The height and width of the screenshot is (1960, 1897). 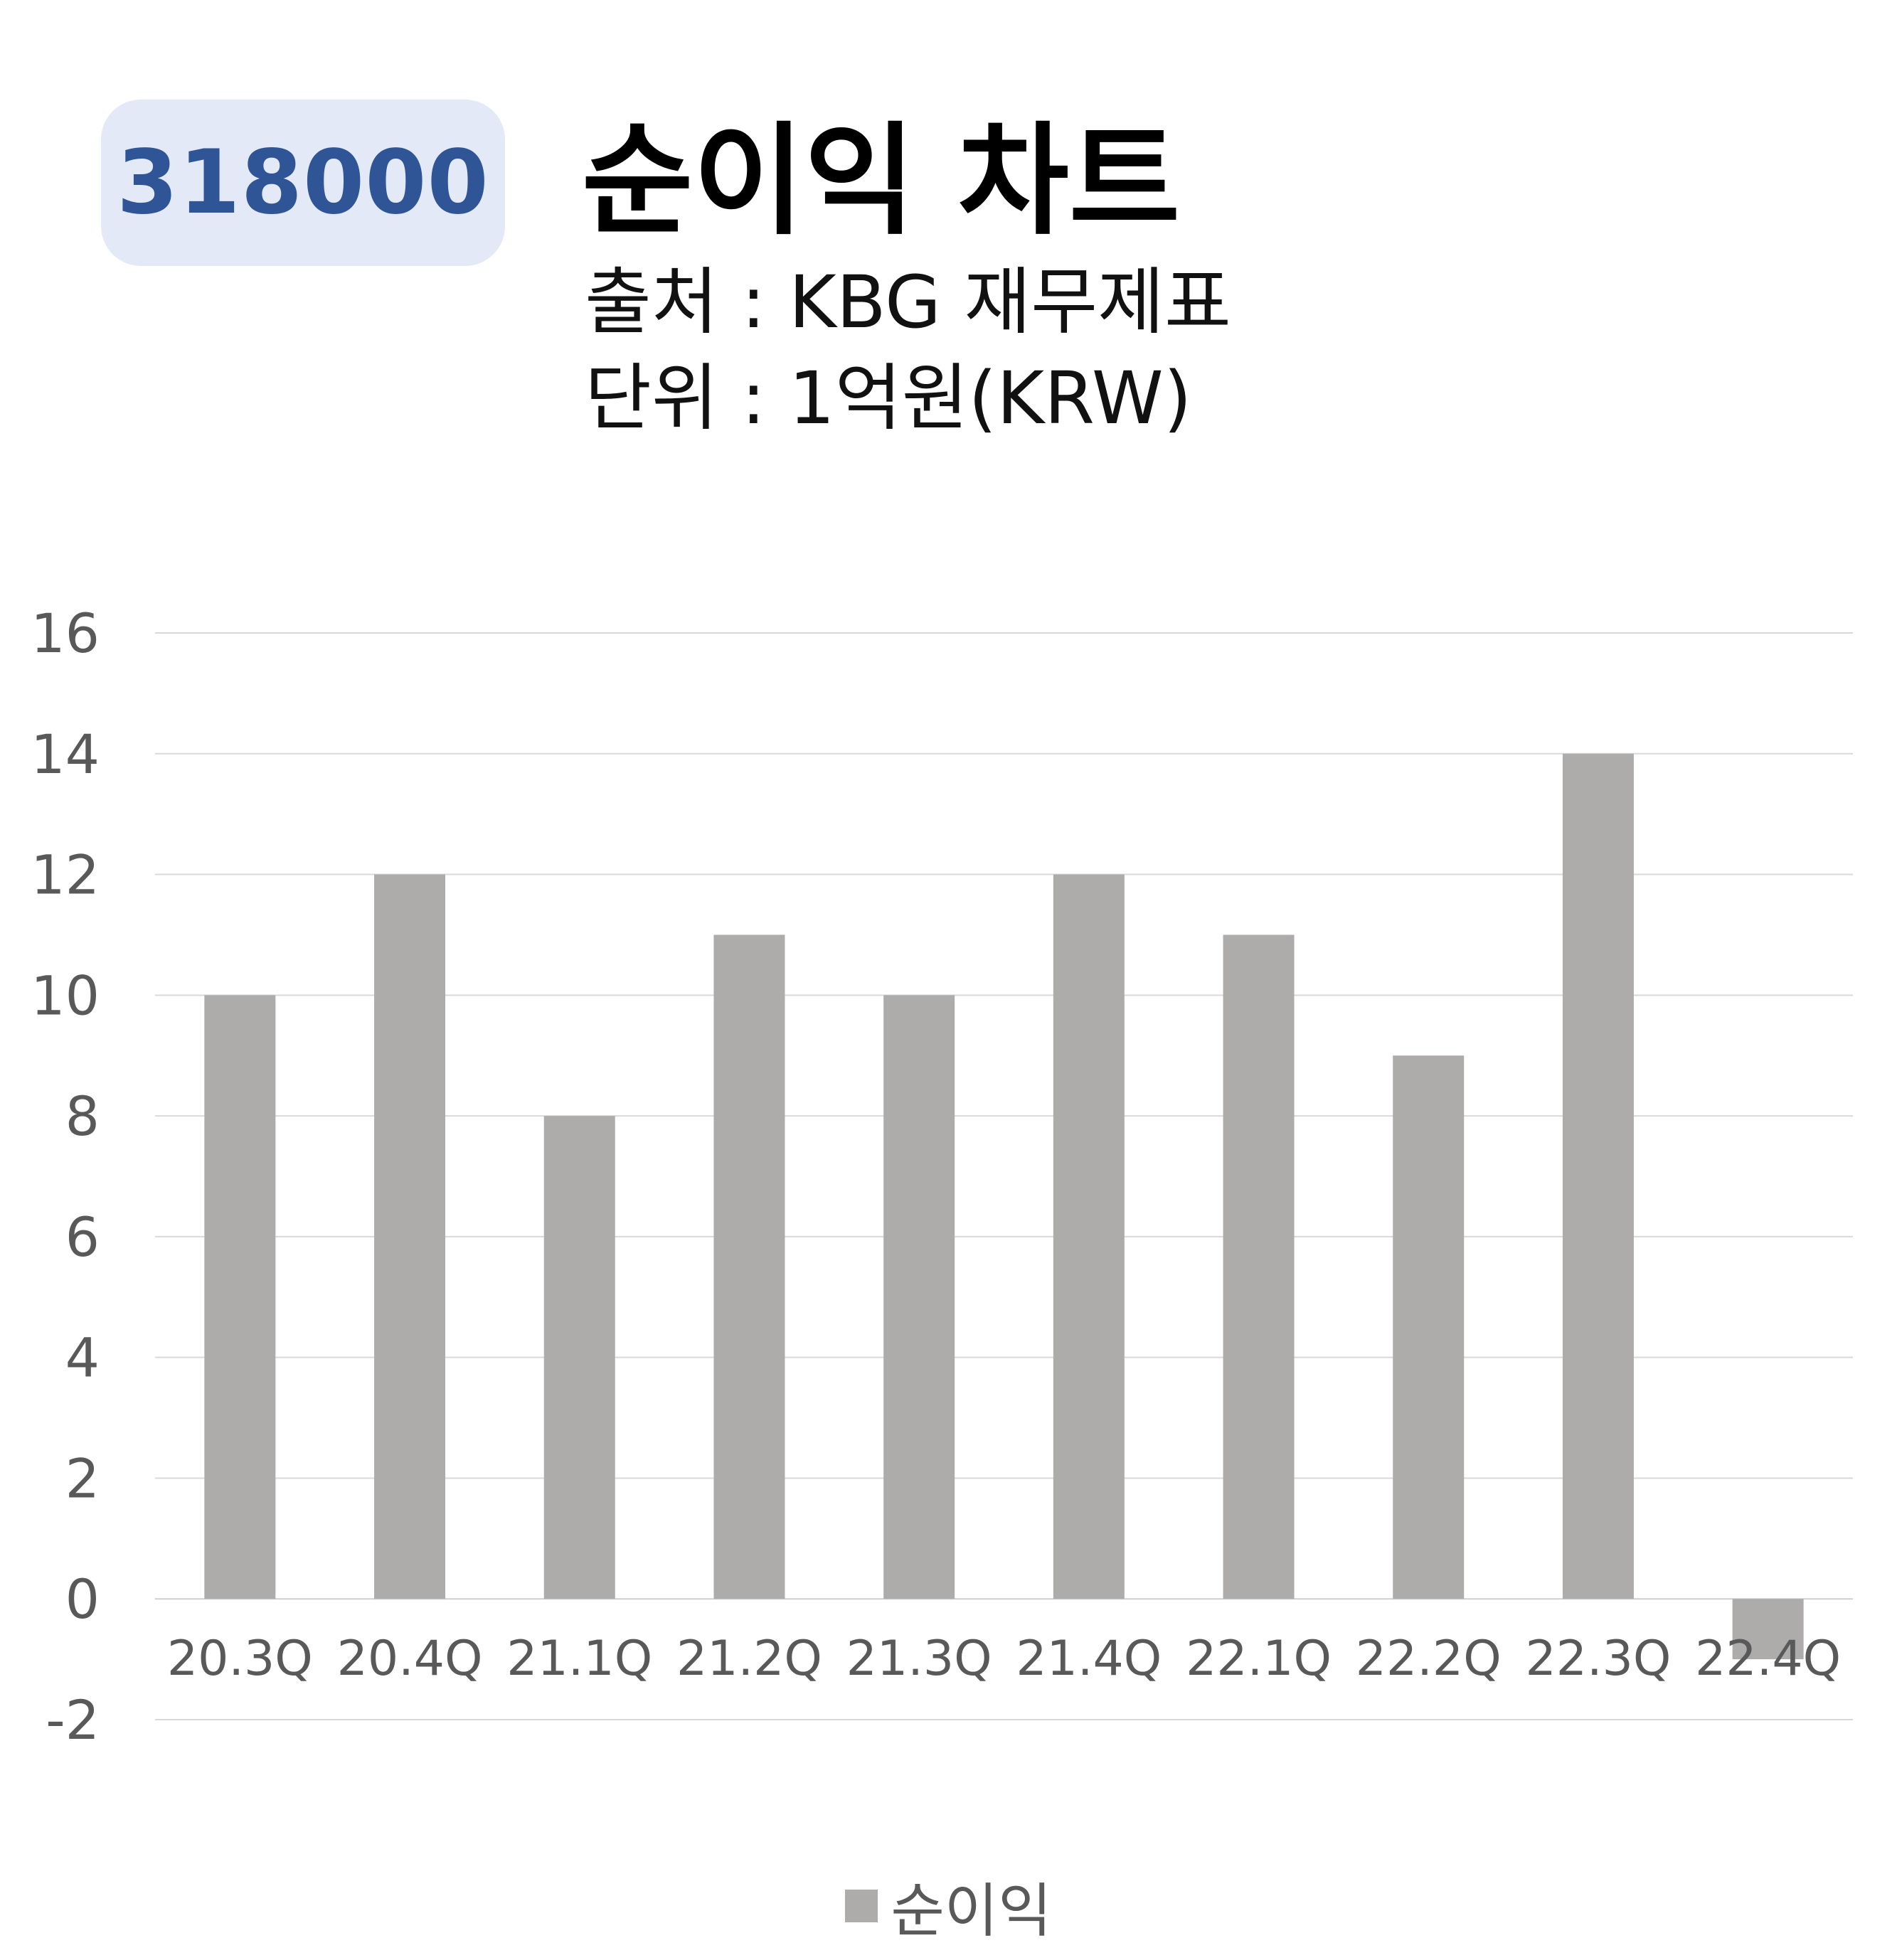 I want to click on stock-code-text: 318000, so click(x=303, y=183).